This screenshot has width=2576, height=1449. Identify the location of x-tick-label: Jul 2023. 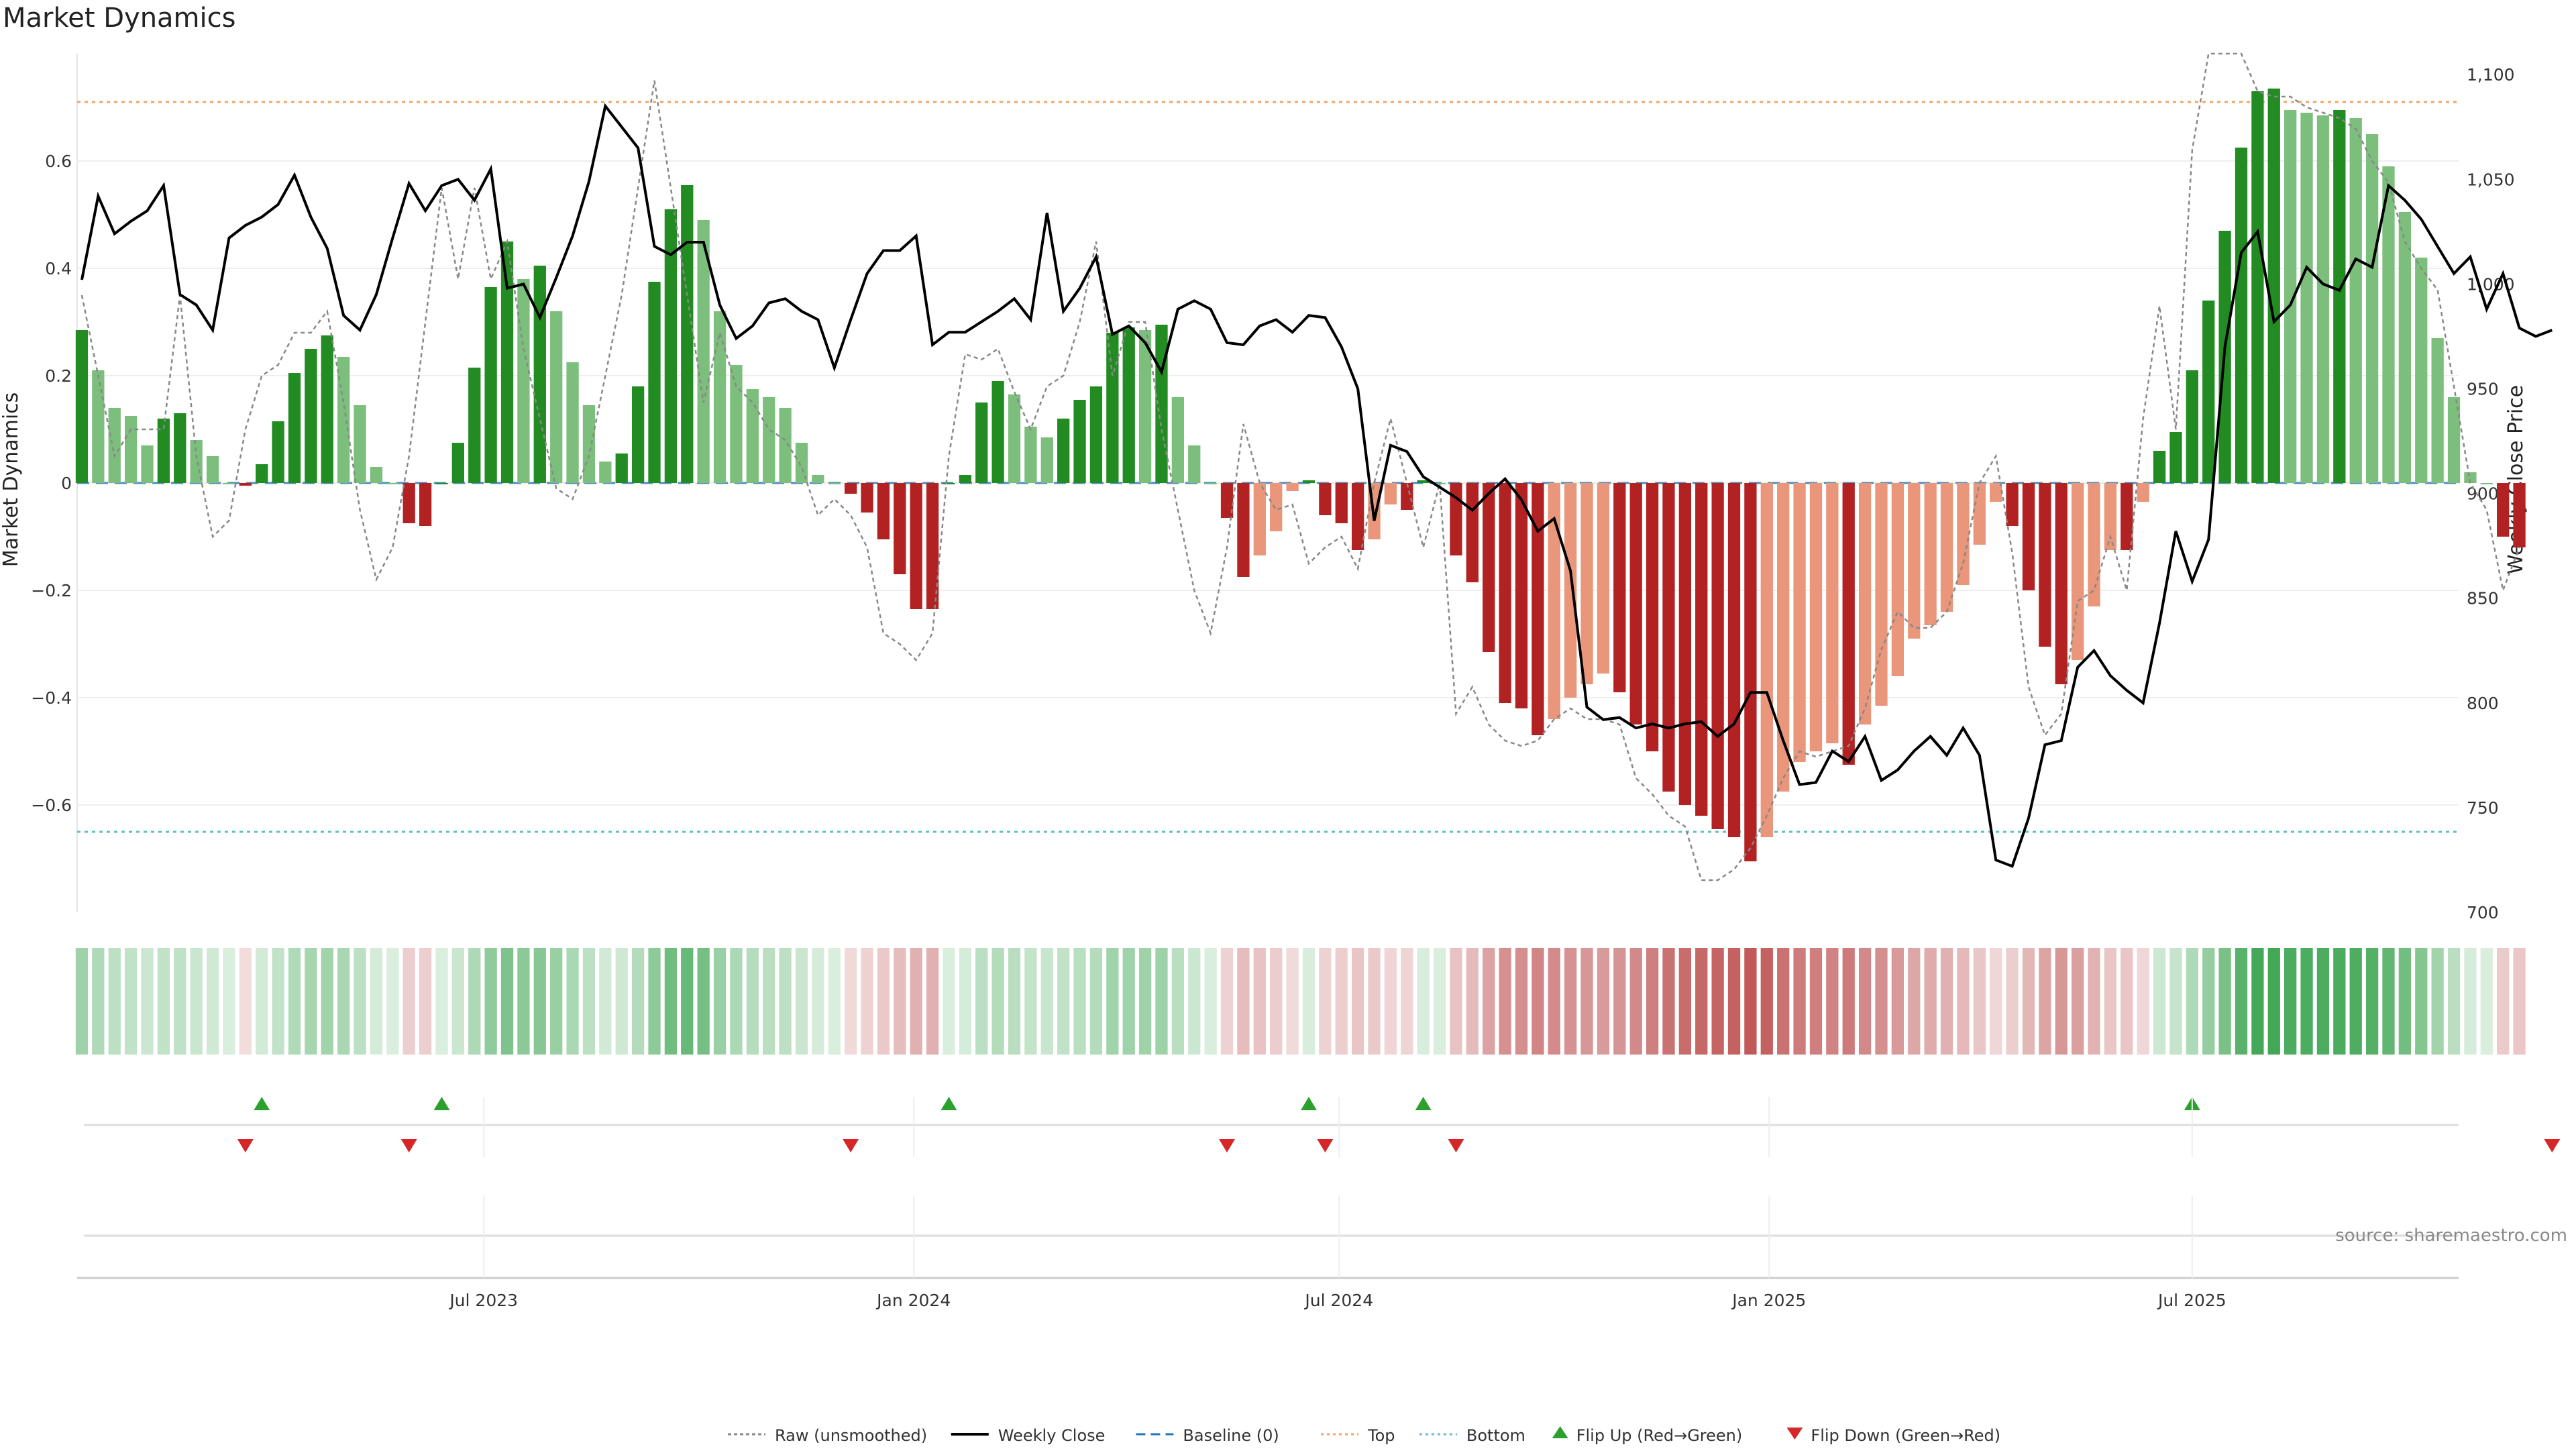
(483, 1300).